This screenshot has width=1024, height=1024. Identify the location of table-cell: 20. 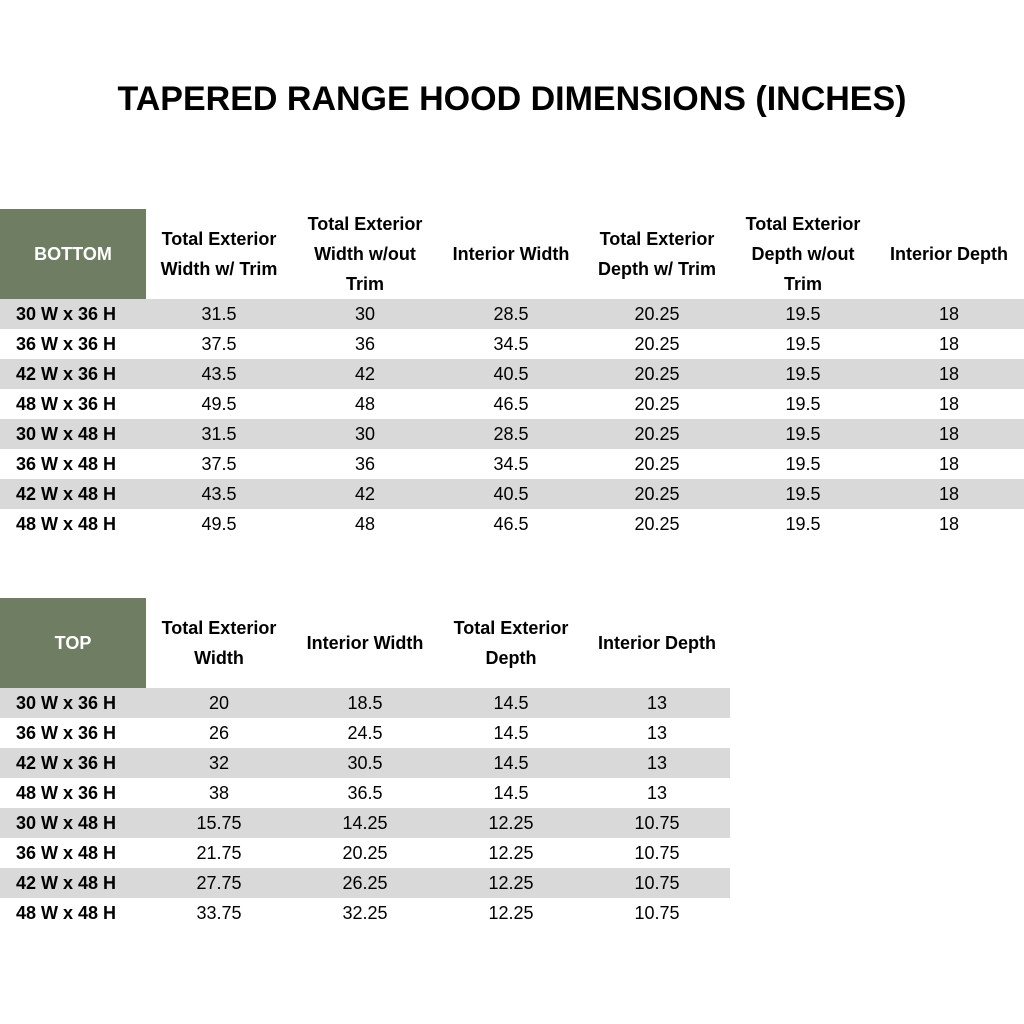
(219, 702).